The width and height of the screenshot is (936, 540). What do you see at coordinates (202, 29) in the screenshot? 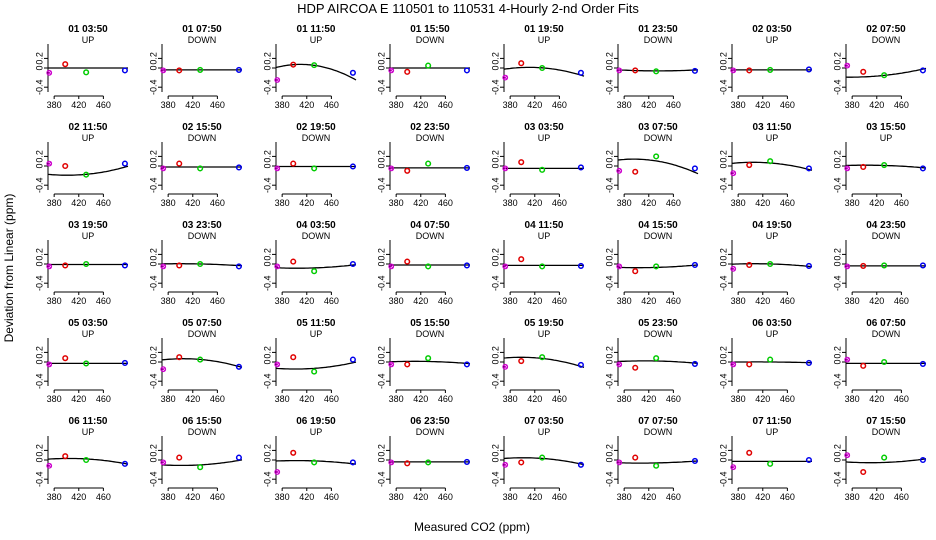
I see `panel-title: 01 07:50` at bounding box center [202, 29].